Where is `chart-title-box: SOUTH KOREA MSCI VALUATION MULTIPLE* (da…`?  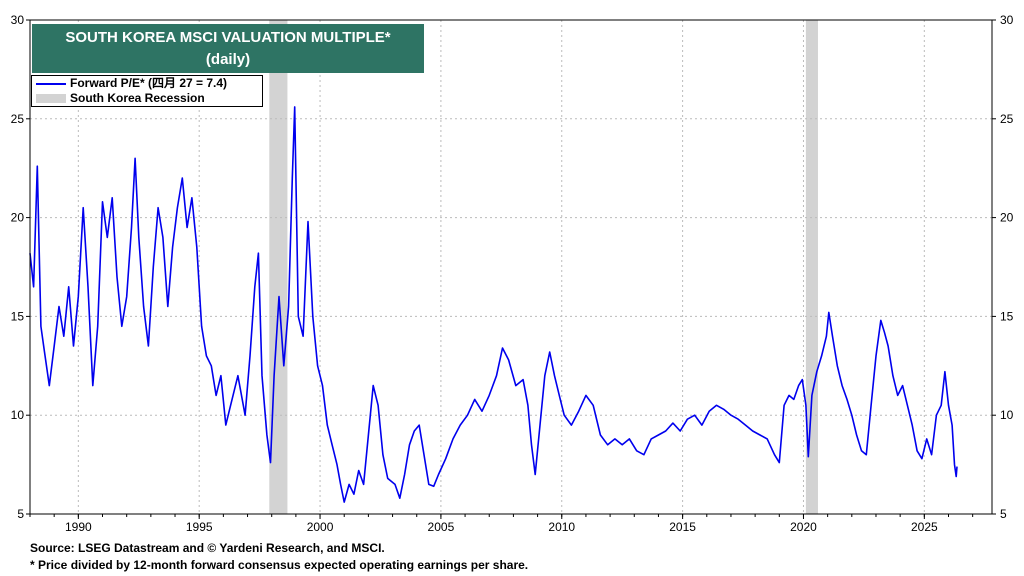 chart-title-box: SOUTH KOREA MSCI VALUATION MULTIPLE* (da… is located at coordinates (228, 48).